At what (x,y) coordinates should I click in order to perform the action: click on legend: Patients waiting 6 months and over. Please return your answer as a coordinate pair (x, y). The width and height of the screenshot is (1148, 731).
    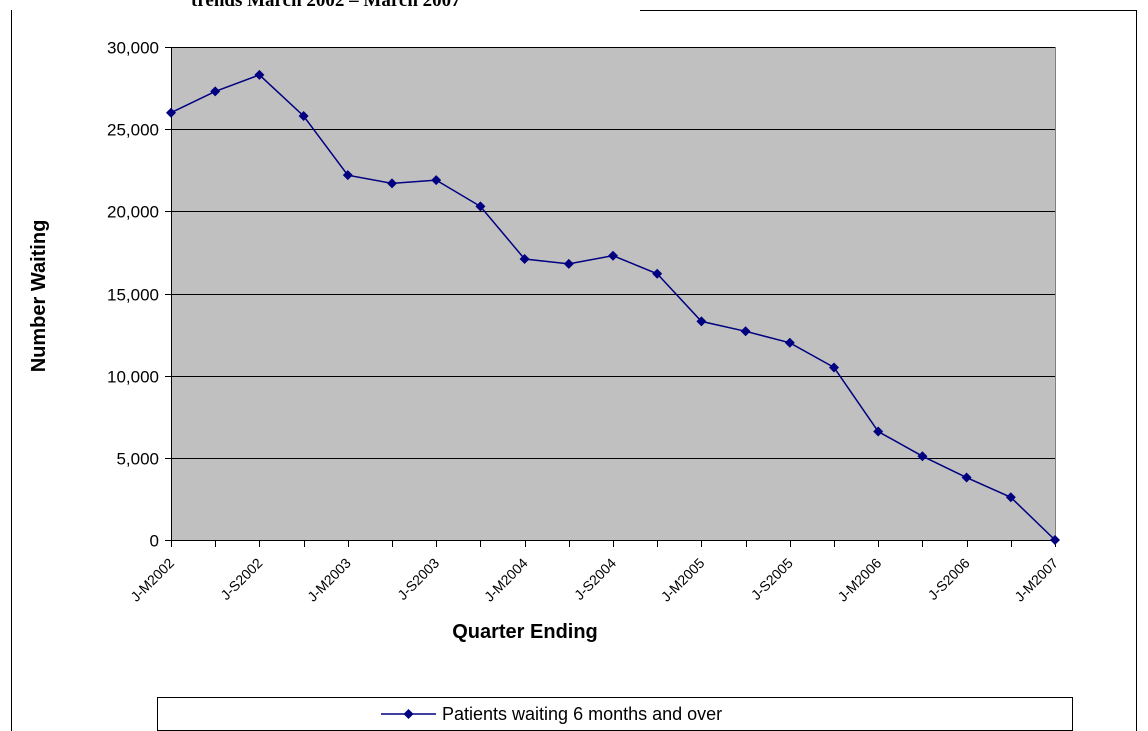
    Looking at the image, I should click on (615, 714).